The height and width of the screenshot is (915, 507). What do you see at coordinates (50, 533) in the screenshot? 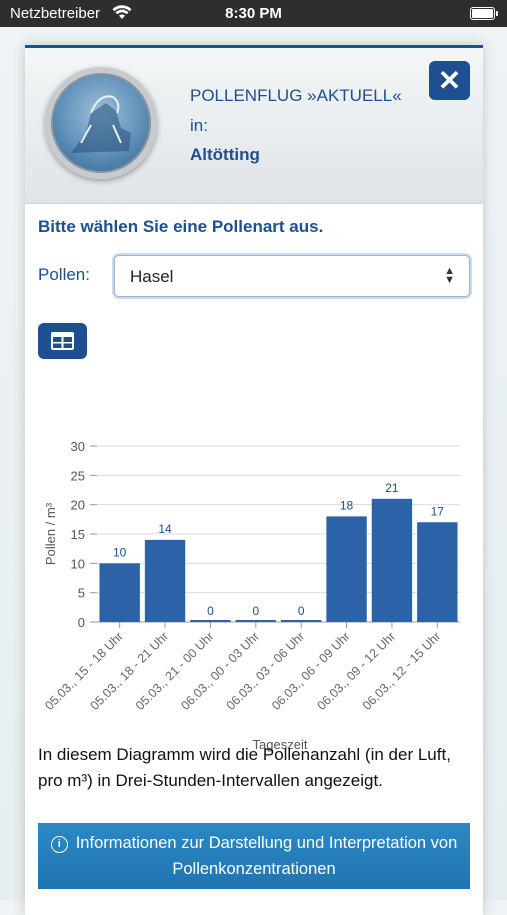
I see `y-axis-label: Pollen / m³` at bounding box center [50, 533].